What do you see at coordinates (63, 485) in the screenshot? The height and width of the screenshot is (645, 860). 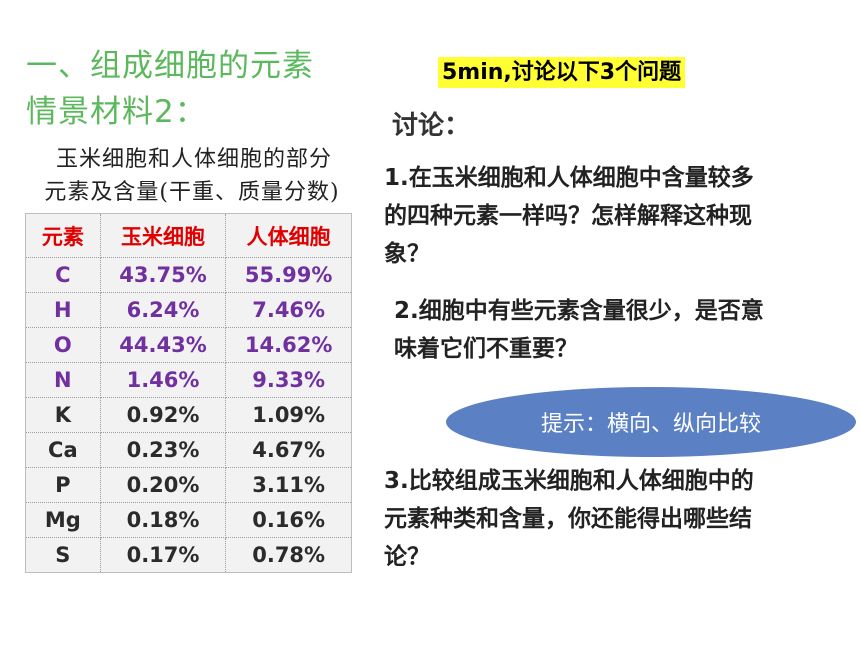 I see `element-symbol: P` at bounding box center [63, 485].